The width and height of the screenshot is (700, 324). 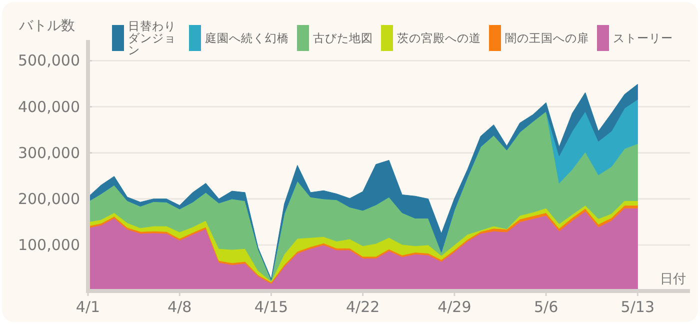 I want to click on x-axis-title: 日付, so click(x=673, y=279).